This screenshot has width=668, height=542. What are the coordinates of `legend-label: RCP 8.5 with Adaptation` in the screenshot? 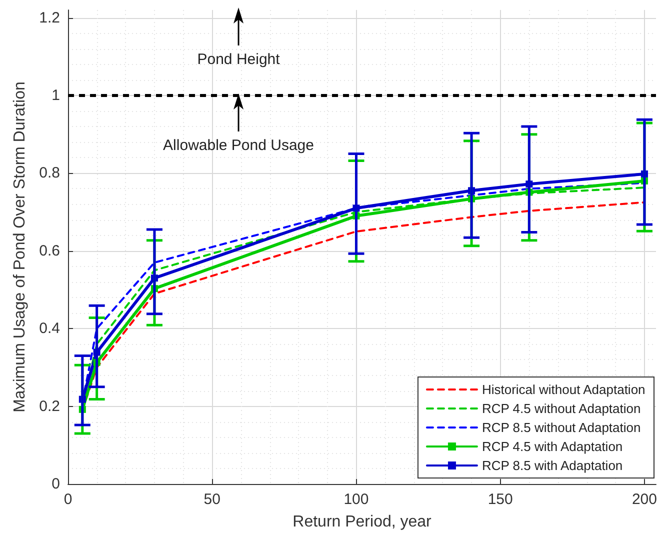 It's located at (552, 465).